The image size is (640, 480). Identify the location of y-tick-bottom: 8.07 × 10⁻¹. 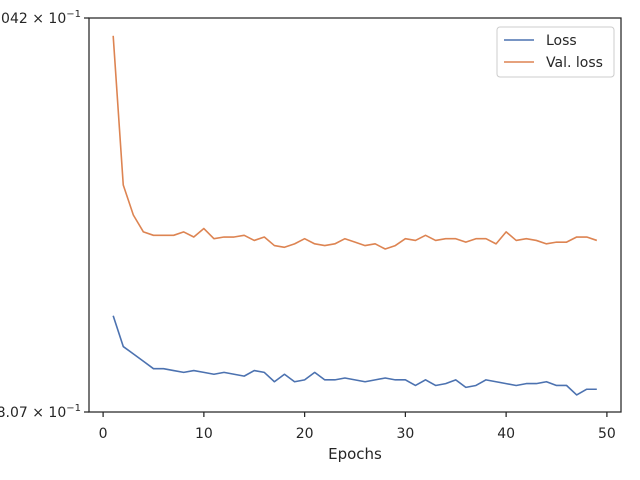
(44, 412).